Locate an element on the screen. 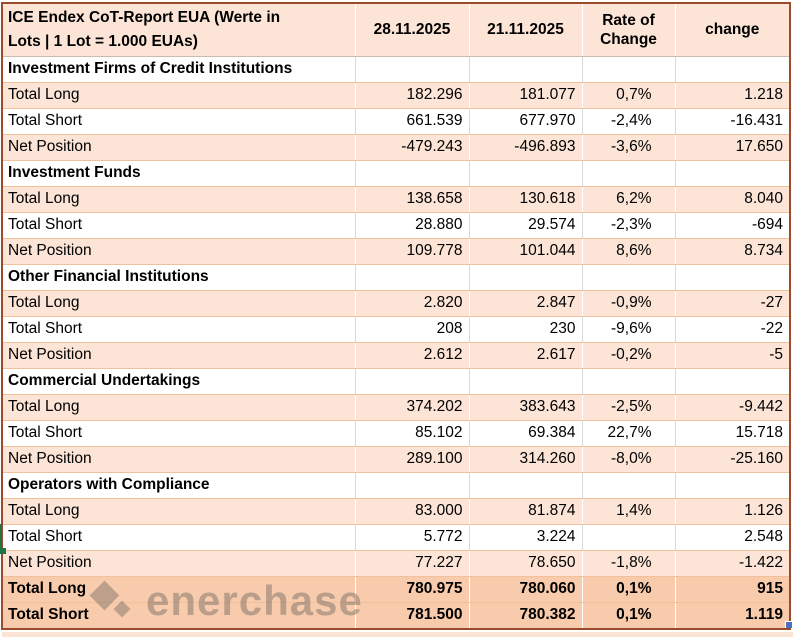 The width and height of the screenshot is (796, 637). cell-rate: -1,8% is located at coordinates (629, 563).